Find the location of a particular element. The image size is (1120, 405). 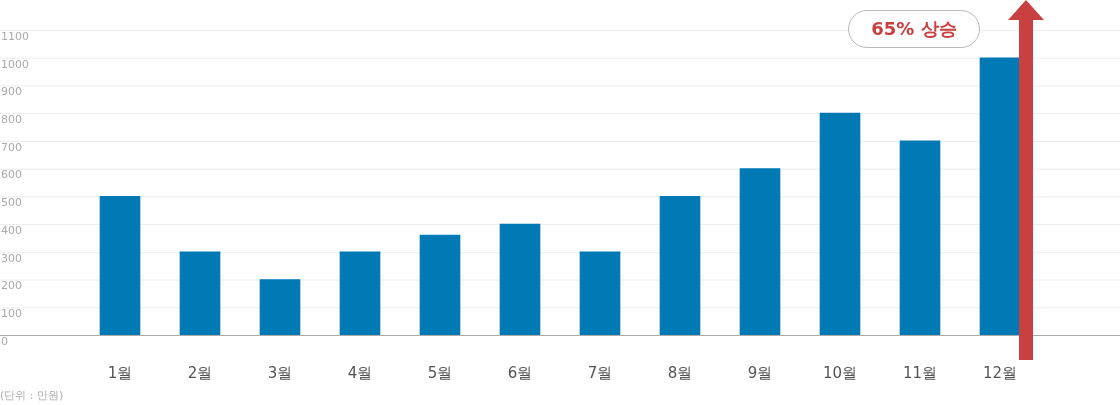

y-tick-label: 100 is located at coordinates (11, 314).